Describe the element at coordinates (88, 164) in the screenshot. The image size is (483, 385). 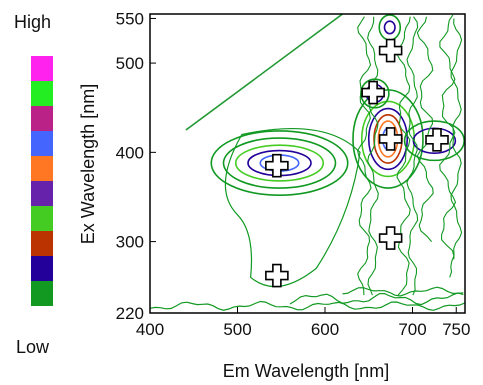
I see `y-axis-label: Ex Wavelength [nm]` at that location.